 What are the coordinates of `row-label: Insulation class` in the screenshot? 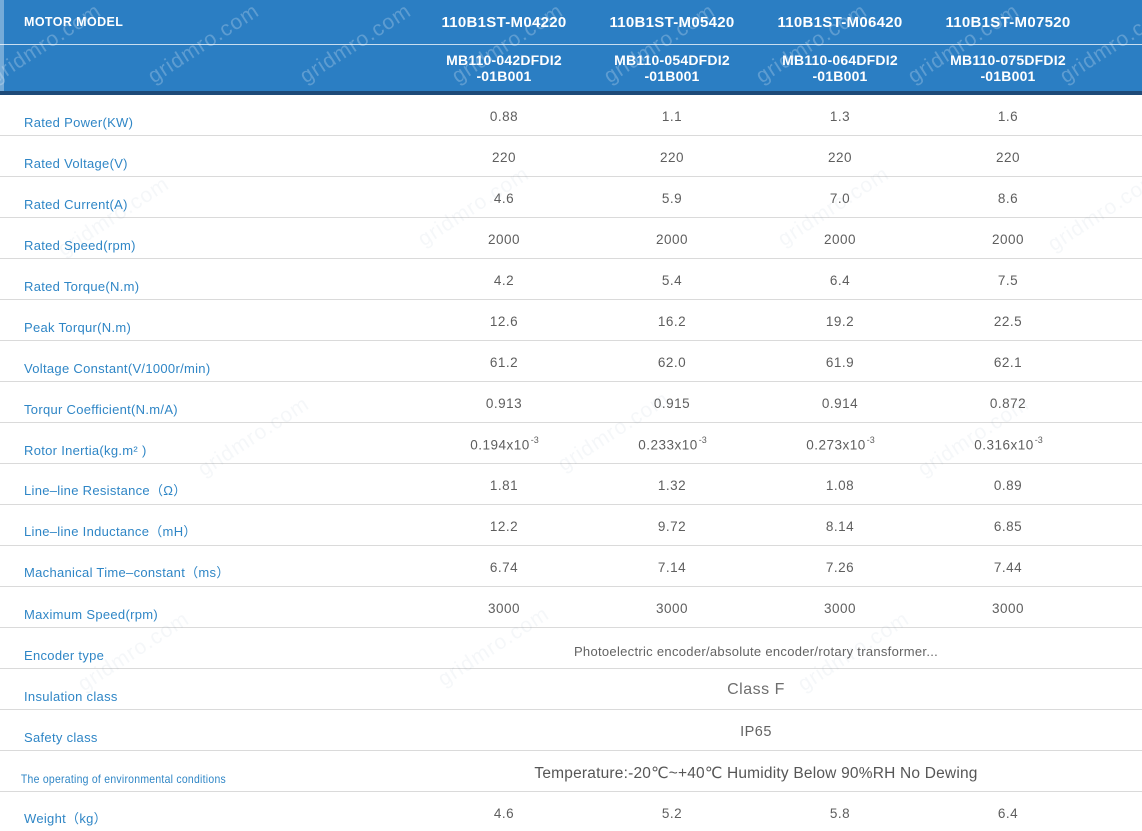 It's located at (71, 696).